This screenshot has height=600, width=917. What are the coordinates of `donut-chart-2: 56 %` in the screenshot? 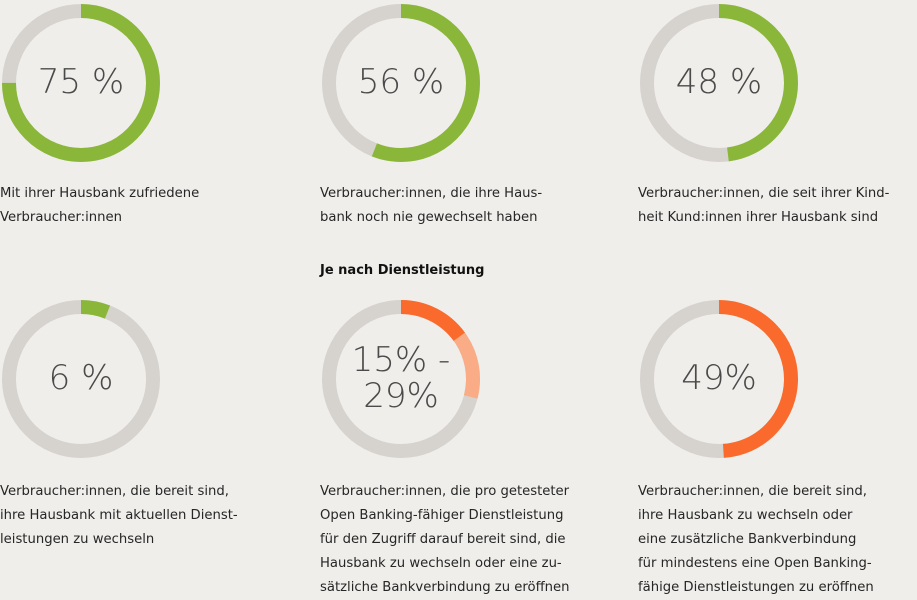 It's located at (401, 83).